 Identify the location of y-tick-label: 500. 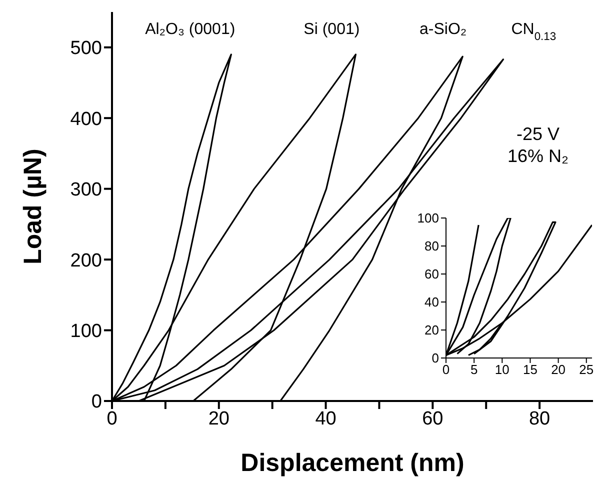
(86, 49).